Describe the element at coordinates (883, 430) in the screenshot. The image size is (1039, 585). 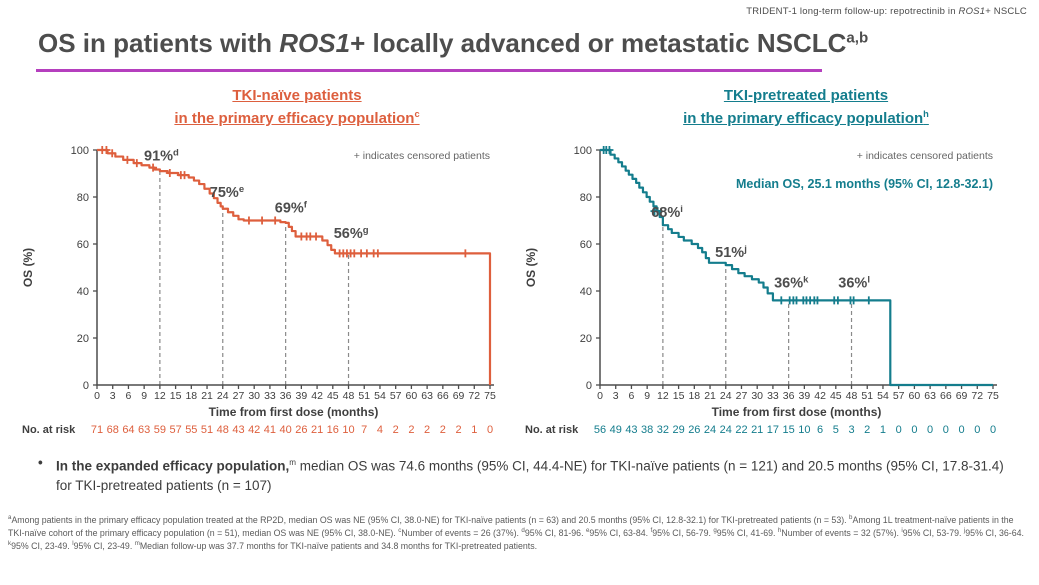
I see `no-at-risk-value: 1` at that location.